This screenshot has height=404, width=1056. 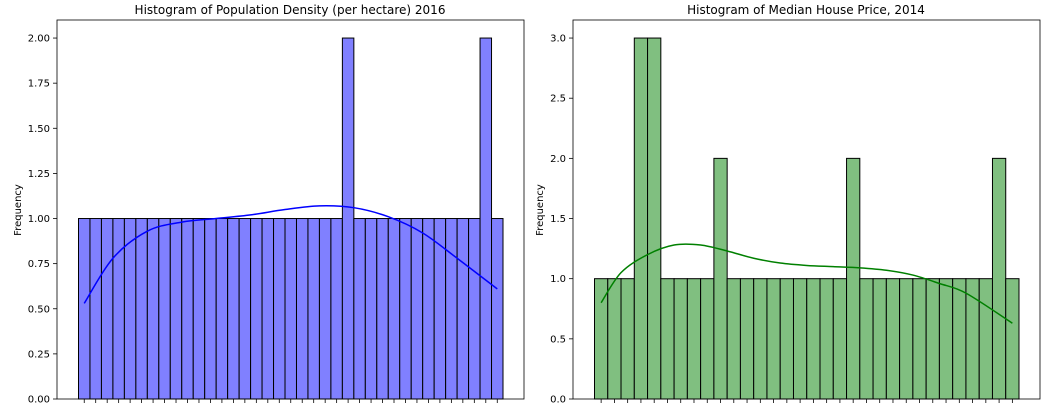 I want to click on y-tick-label: 1.0, so click(x=558, y=279).